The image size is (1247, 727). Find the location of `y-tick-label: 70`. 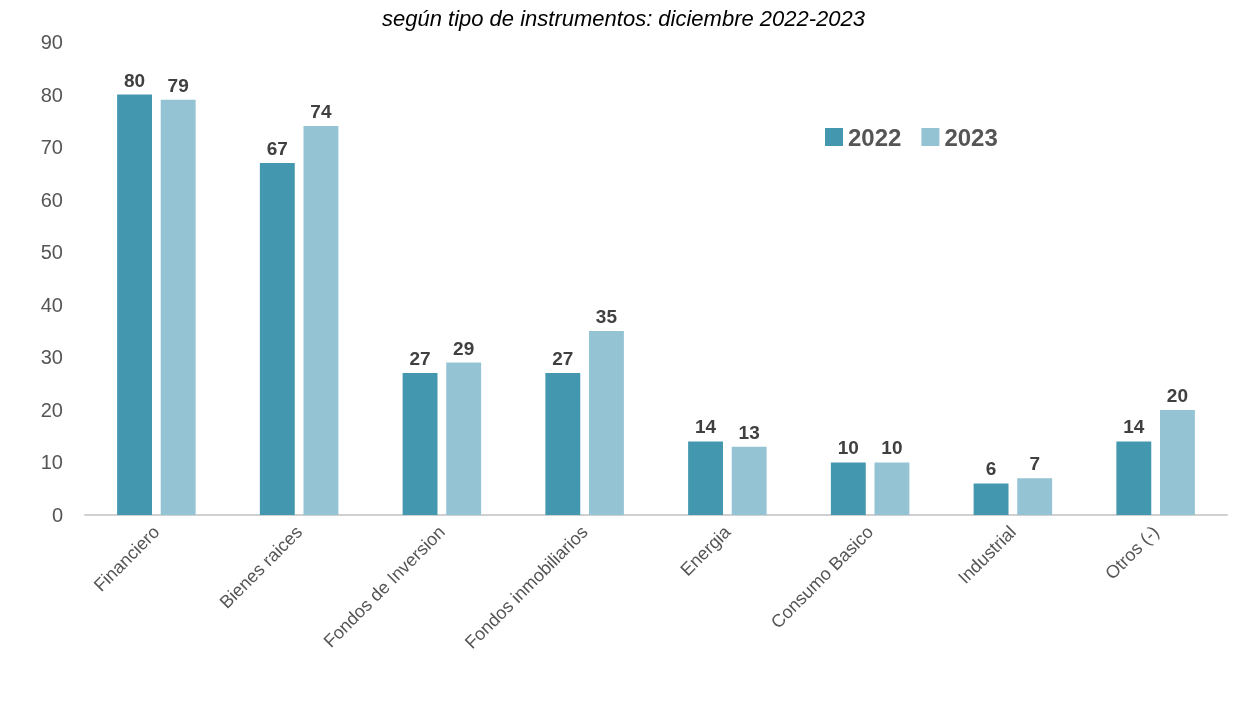

y-tick-label: 70 is located at coordinates (51, 147).